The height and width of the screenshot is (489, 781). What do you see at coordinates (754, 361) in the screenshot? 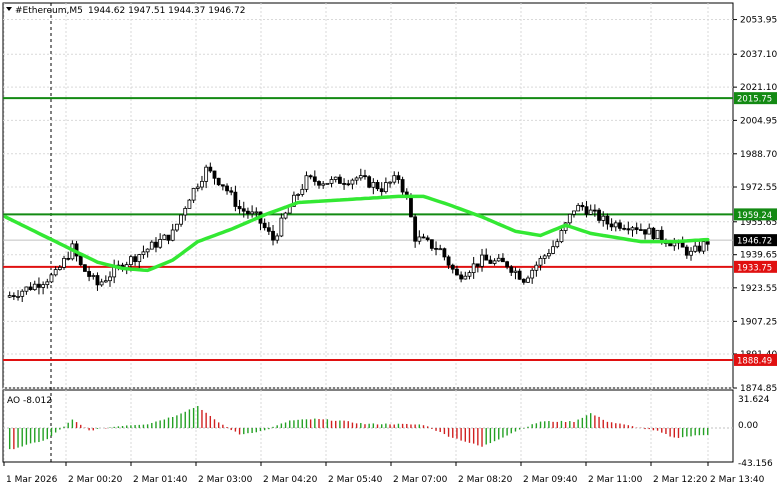
I see `price-level-label: 1888.49` at bounding box center [754, 361].